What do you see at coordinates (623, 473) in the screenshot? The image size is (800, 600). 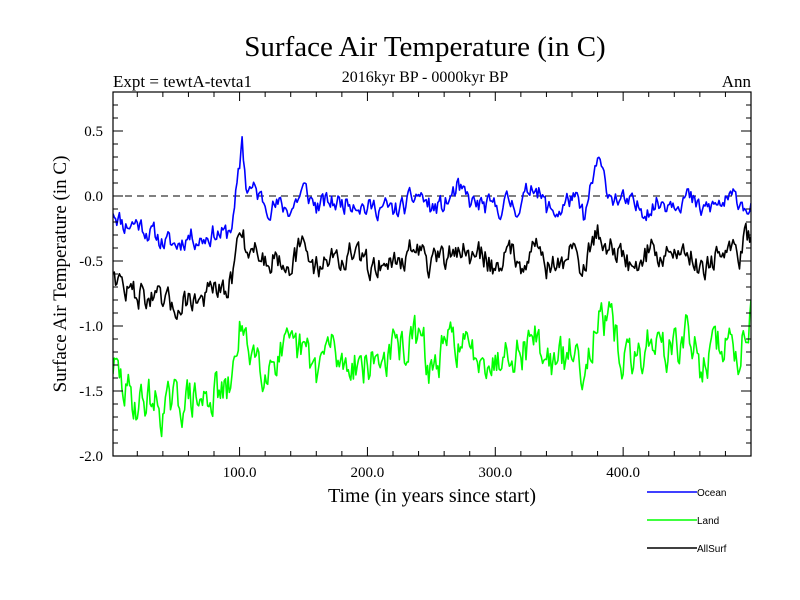 I see `x-tick-label: 400.0` at bounding box center [623, 473].